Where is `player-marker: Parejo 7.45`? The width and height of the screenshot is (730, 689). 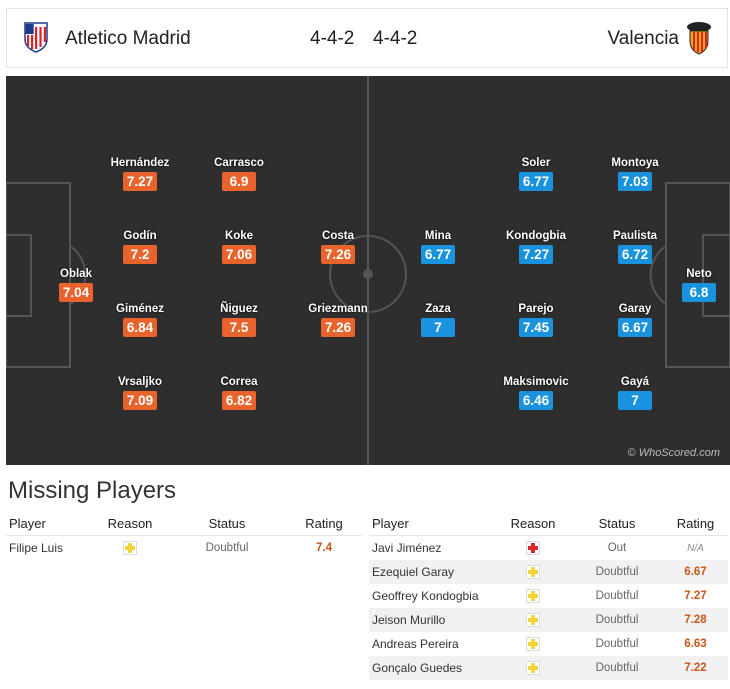
player-marker: Parejo 7.45 is located at coordinates (536, 320).